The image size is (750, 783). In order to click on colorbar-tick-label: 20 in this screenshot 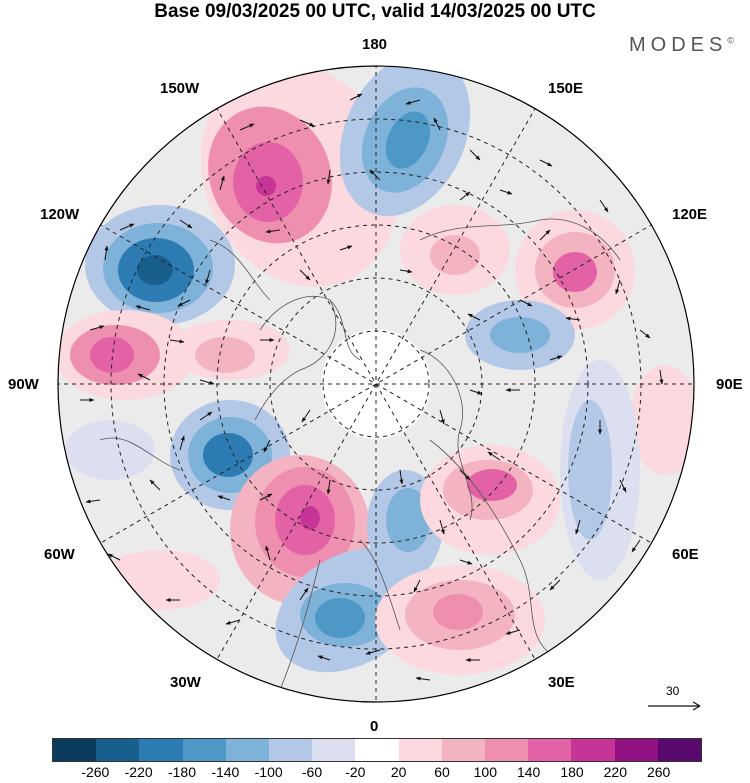, I will do `click(398, 772)`.